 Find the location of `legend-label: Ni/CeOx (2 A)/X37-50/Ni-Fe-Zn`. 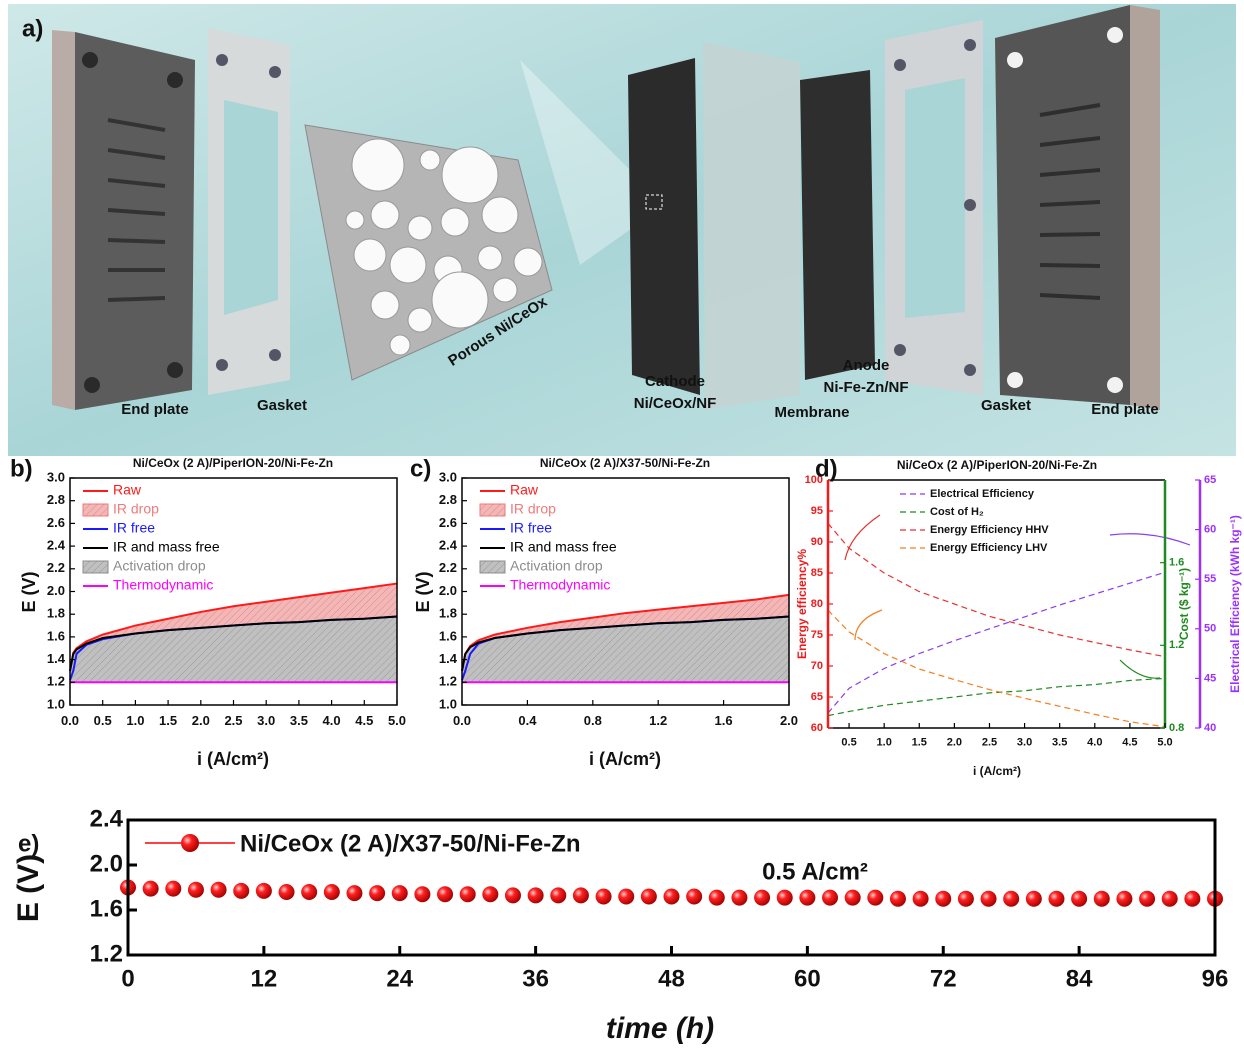

legend-label: Ni/CeOx (2 A)/X37-50/Ni-Fe-Zn is located at coordinates (410, 843).